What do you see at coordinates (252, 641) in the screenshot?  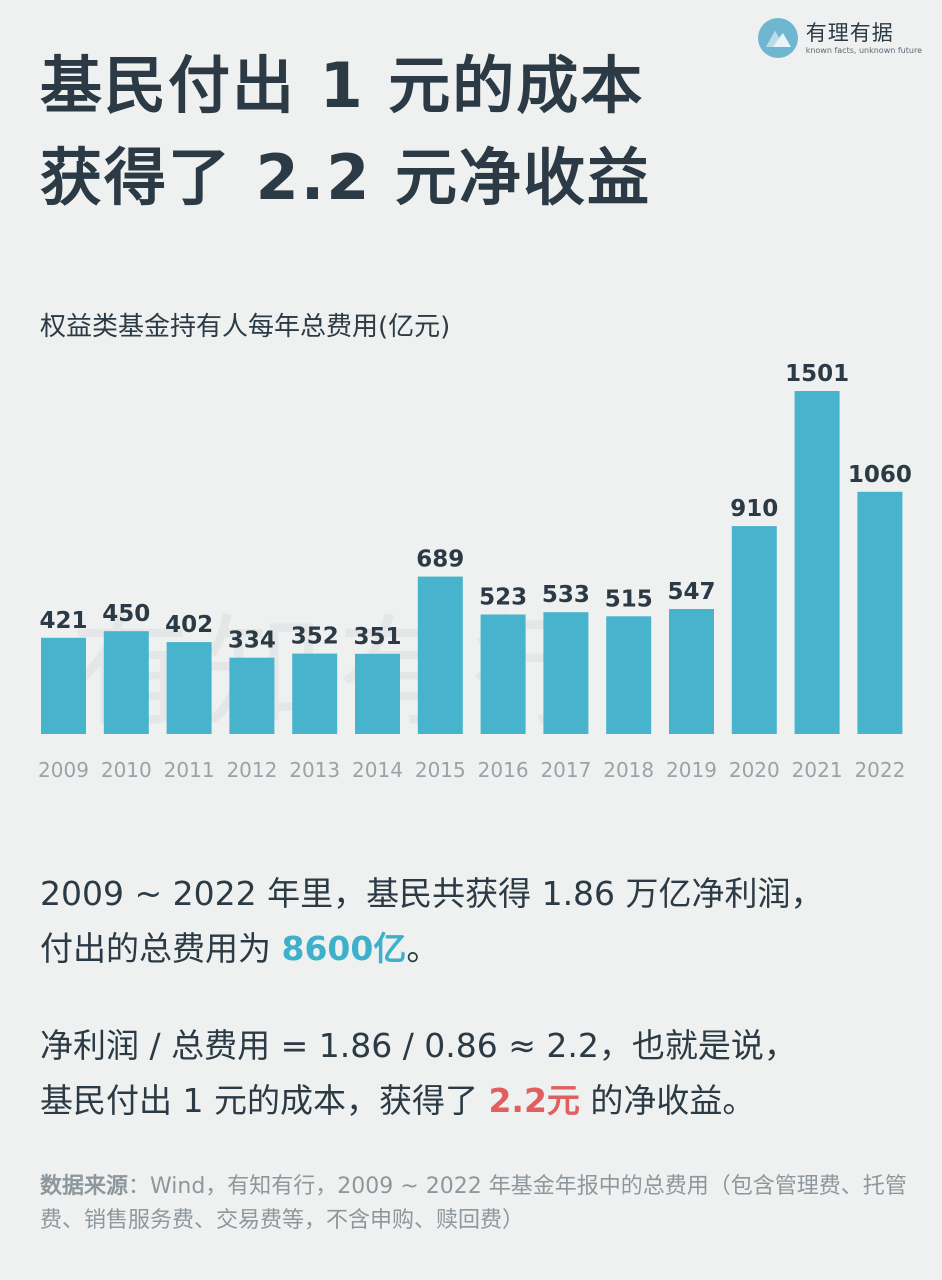 I see `data-label-2012: 334` at bounding box center [252, 641].